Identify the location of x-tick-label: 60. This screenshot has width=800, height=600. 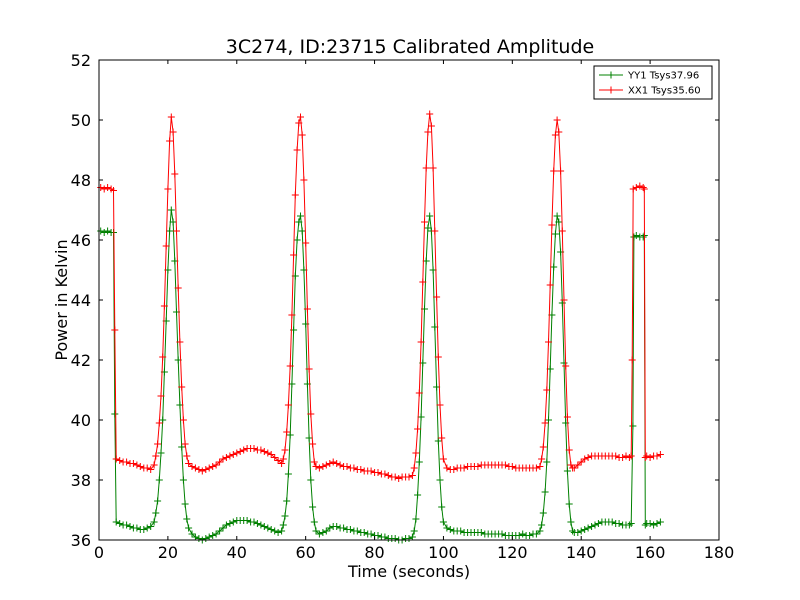
(305, 552).